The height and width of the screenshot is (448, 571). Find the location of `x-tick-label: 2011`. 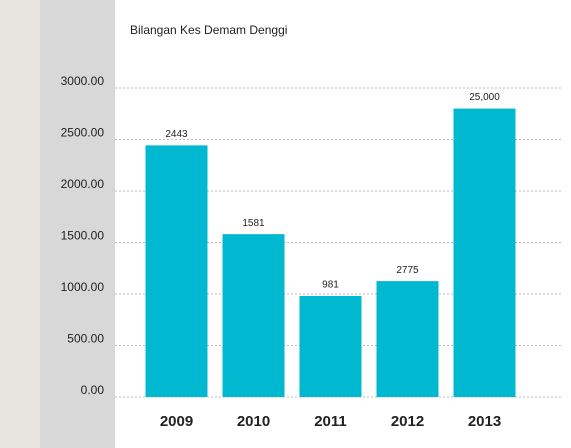

x-tick-label: 2011 is located at coordinates (330, 421).